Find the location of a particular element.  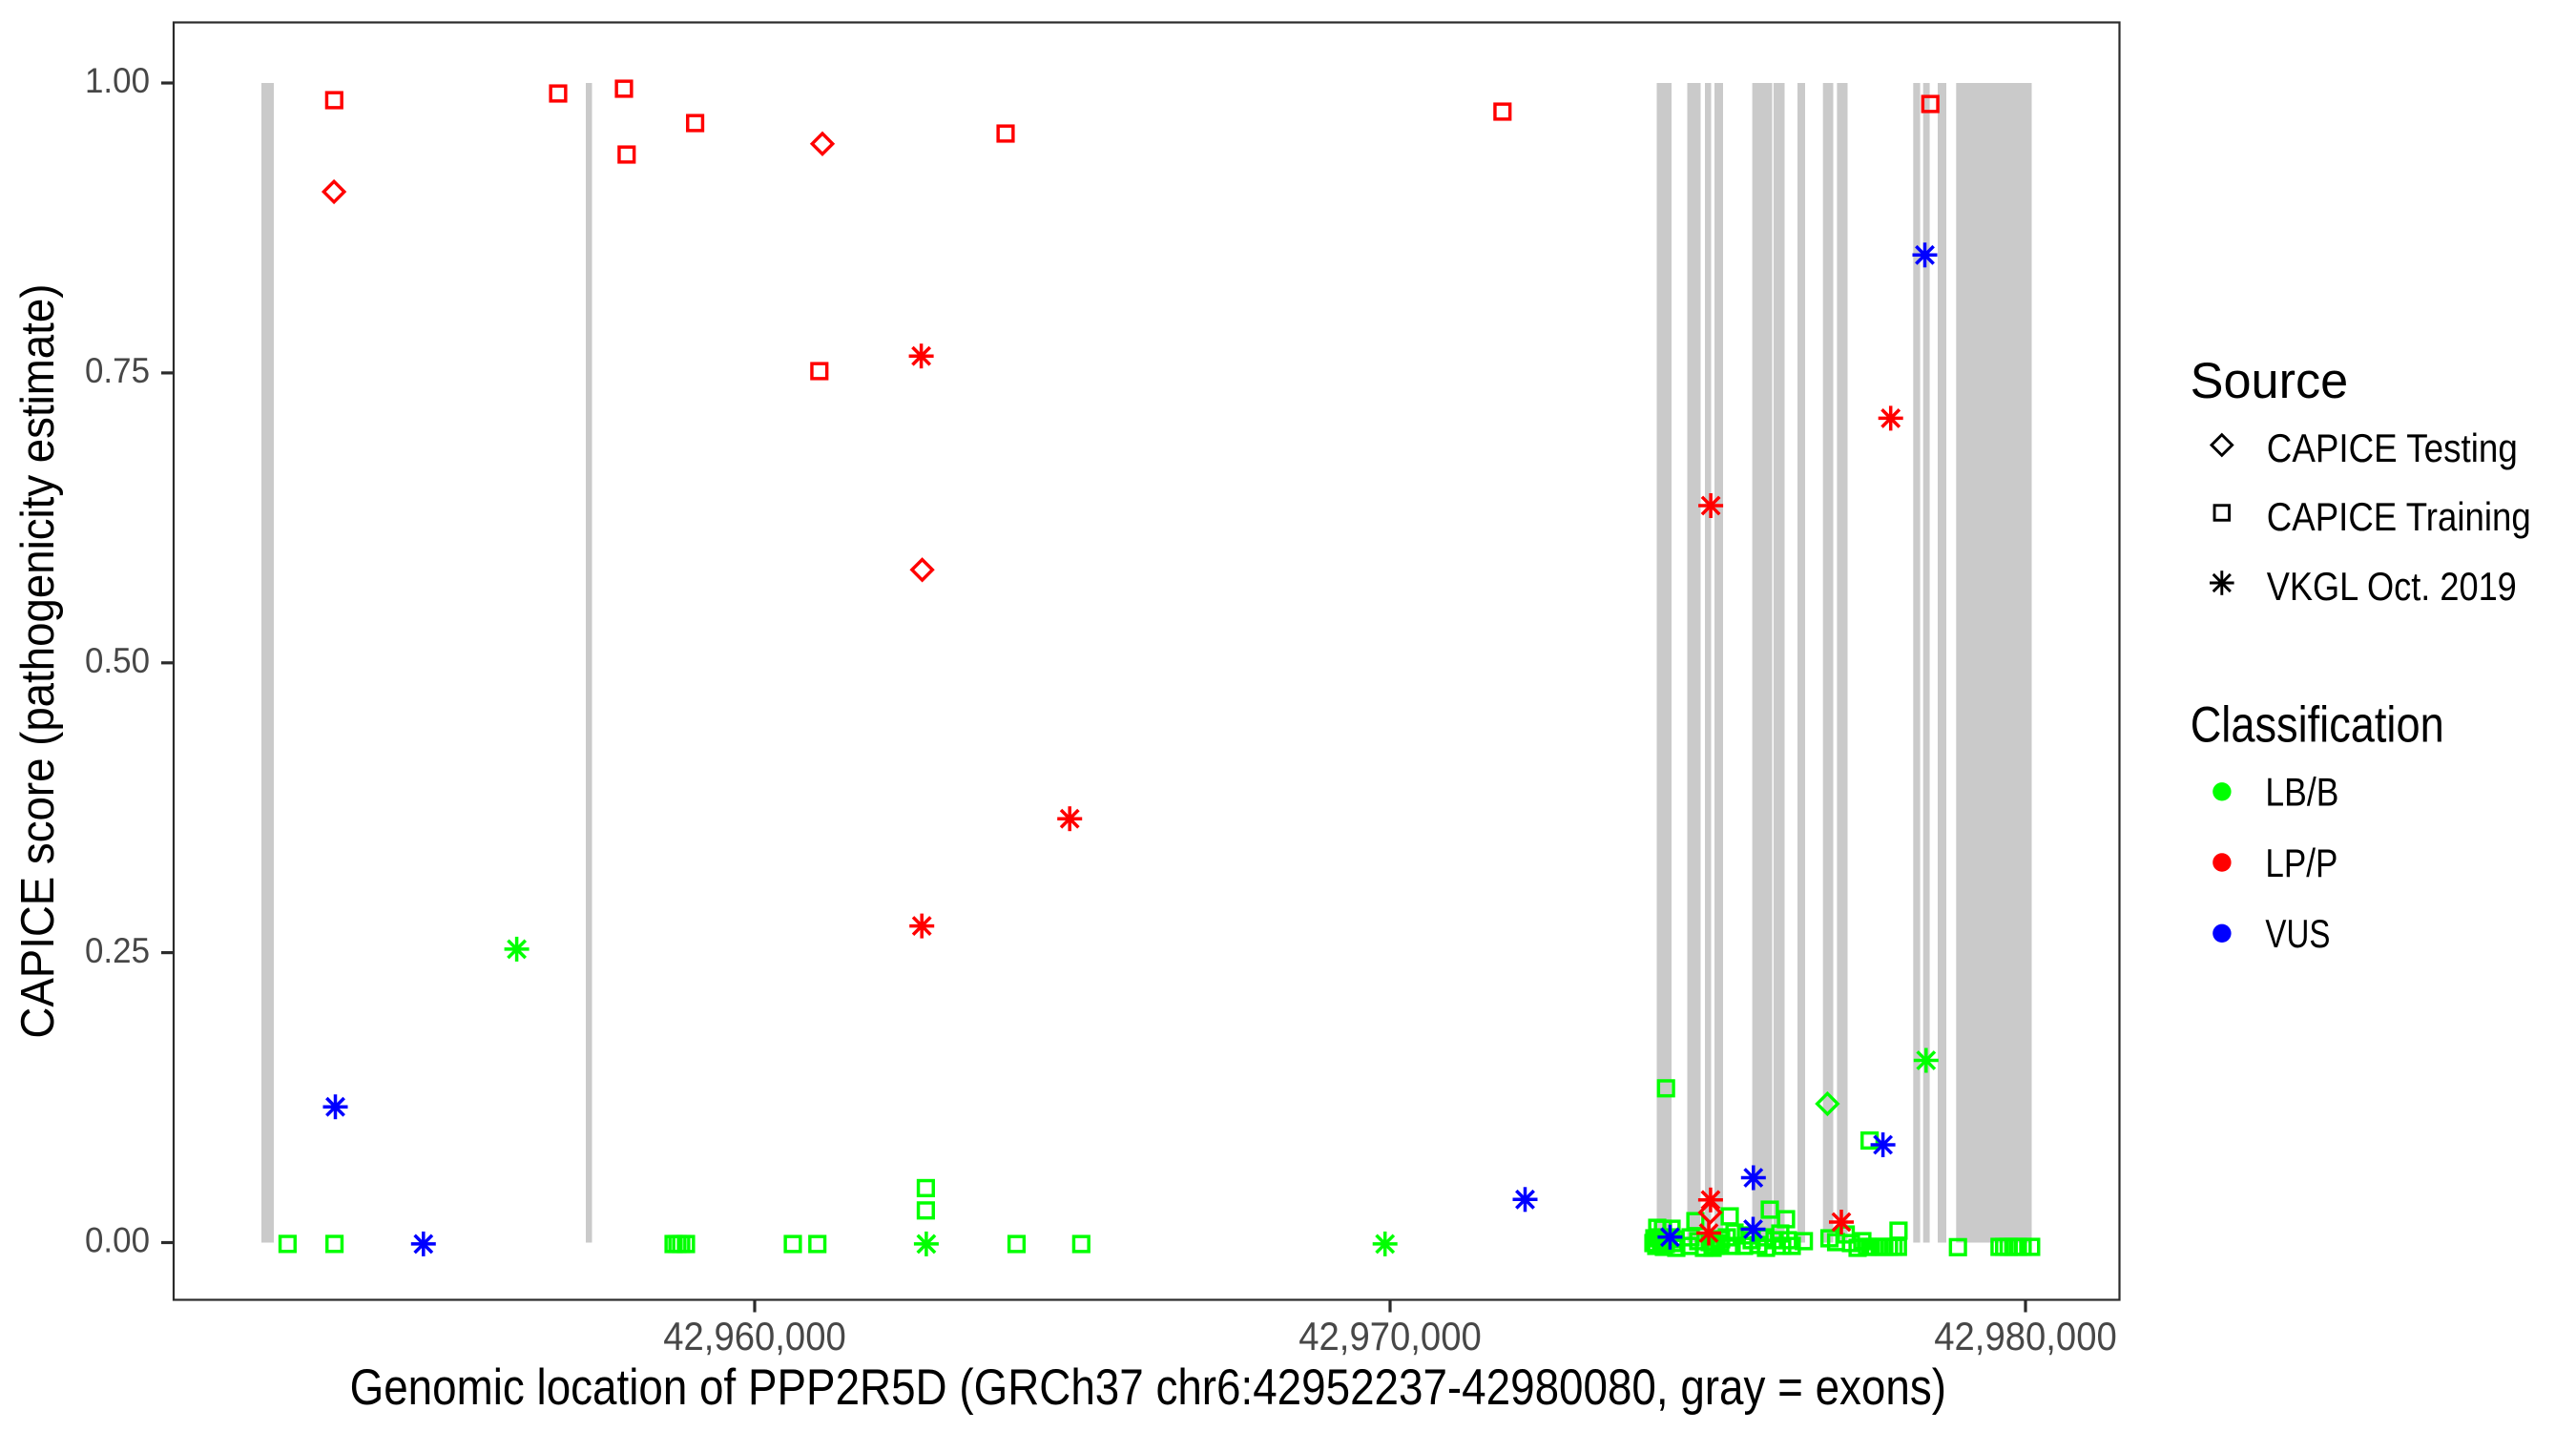

svg-text: 1.00 is located at coordinates (117, 80).